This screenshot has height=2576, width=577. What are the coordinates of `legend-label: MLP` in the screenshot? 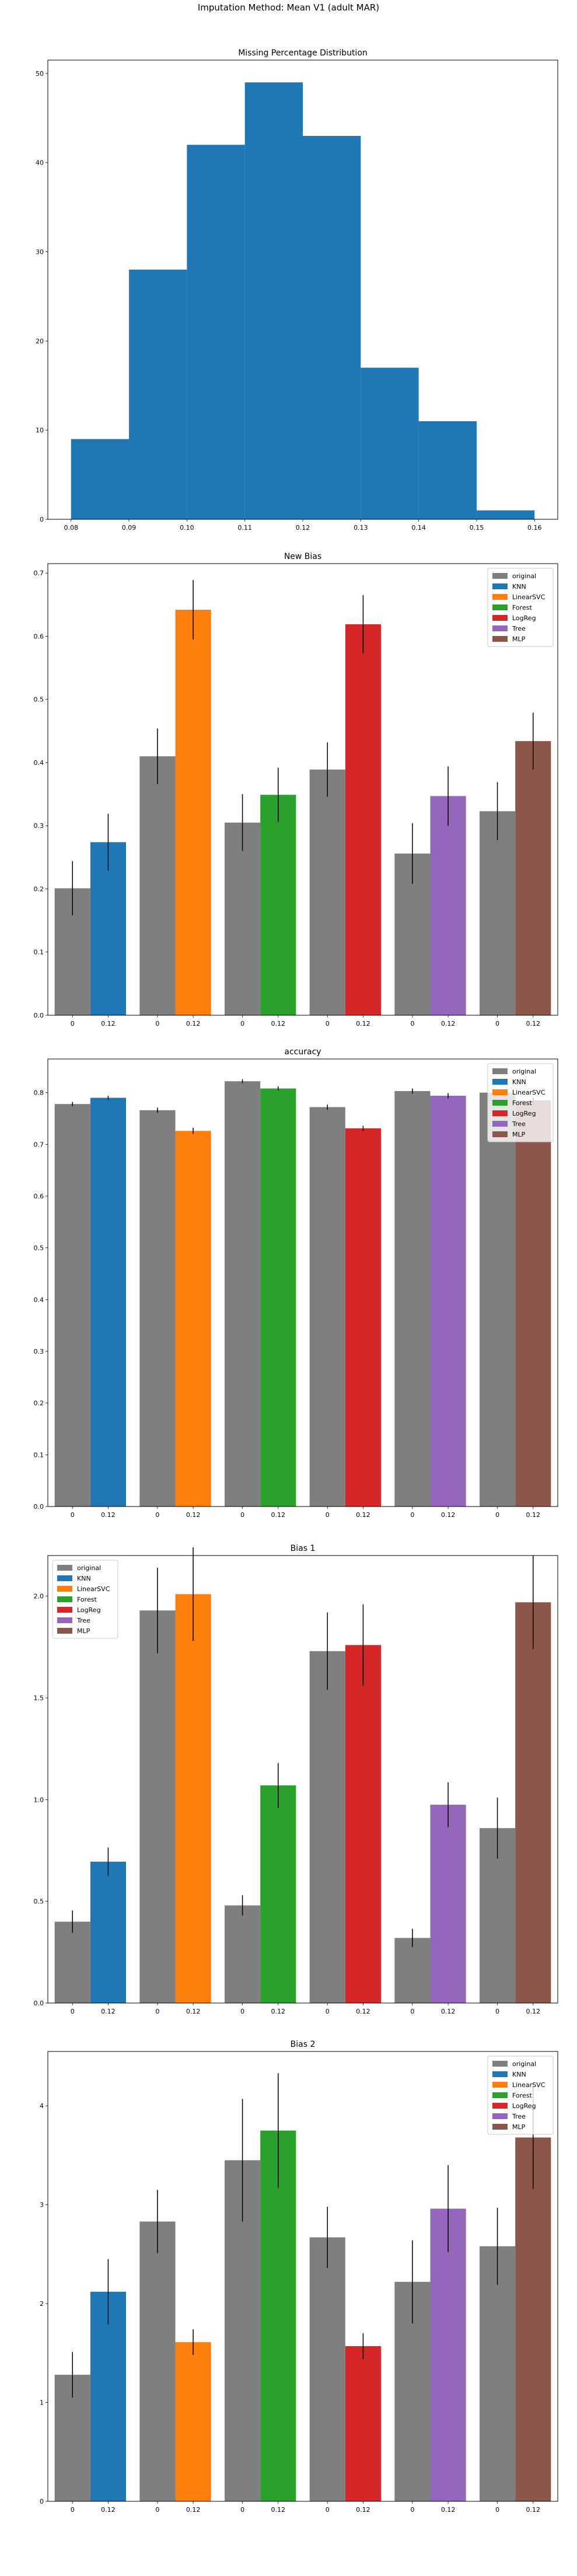 It's located at (519, 639).